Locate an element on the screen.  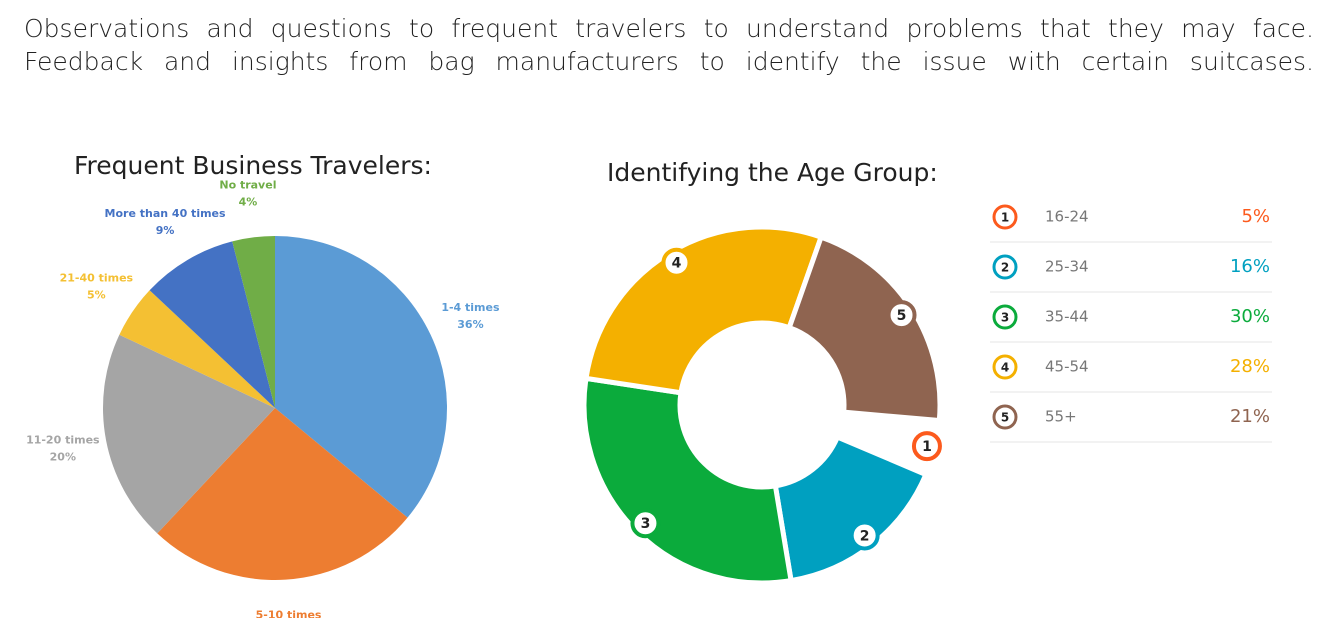
slice-label: 1-4 times is located at coordinates (470, 307).